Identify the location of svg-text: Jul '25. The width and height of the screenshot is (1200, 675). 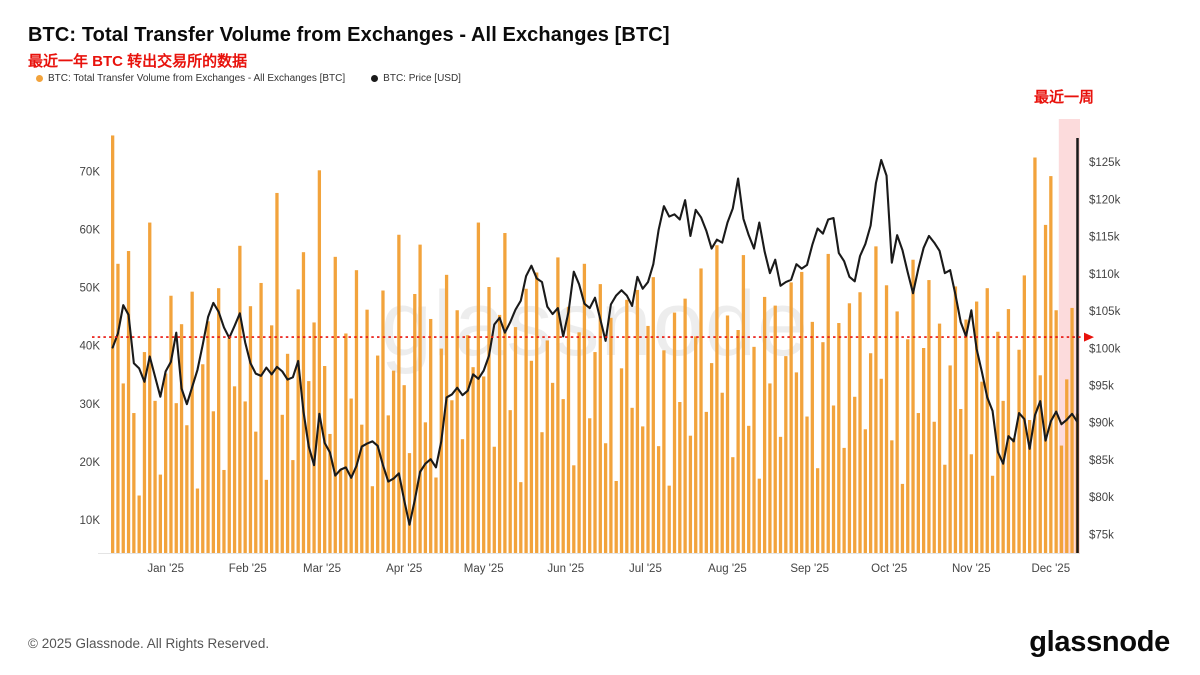
(645, 569).